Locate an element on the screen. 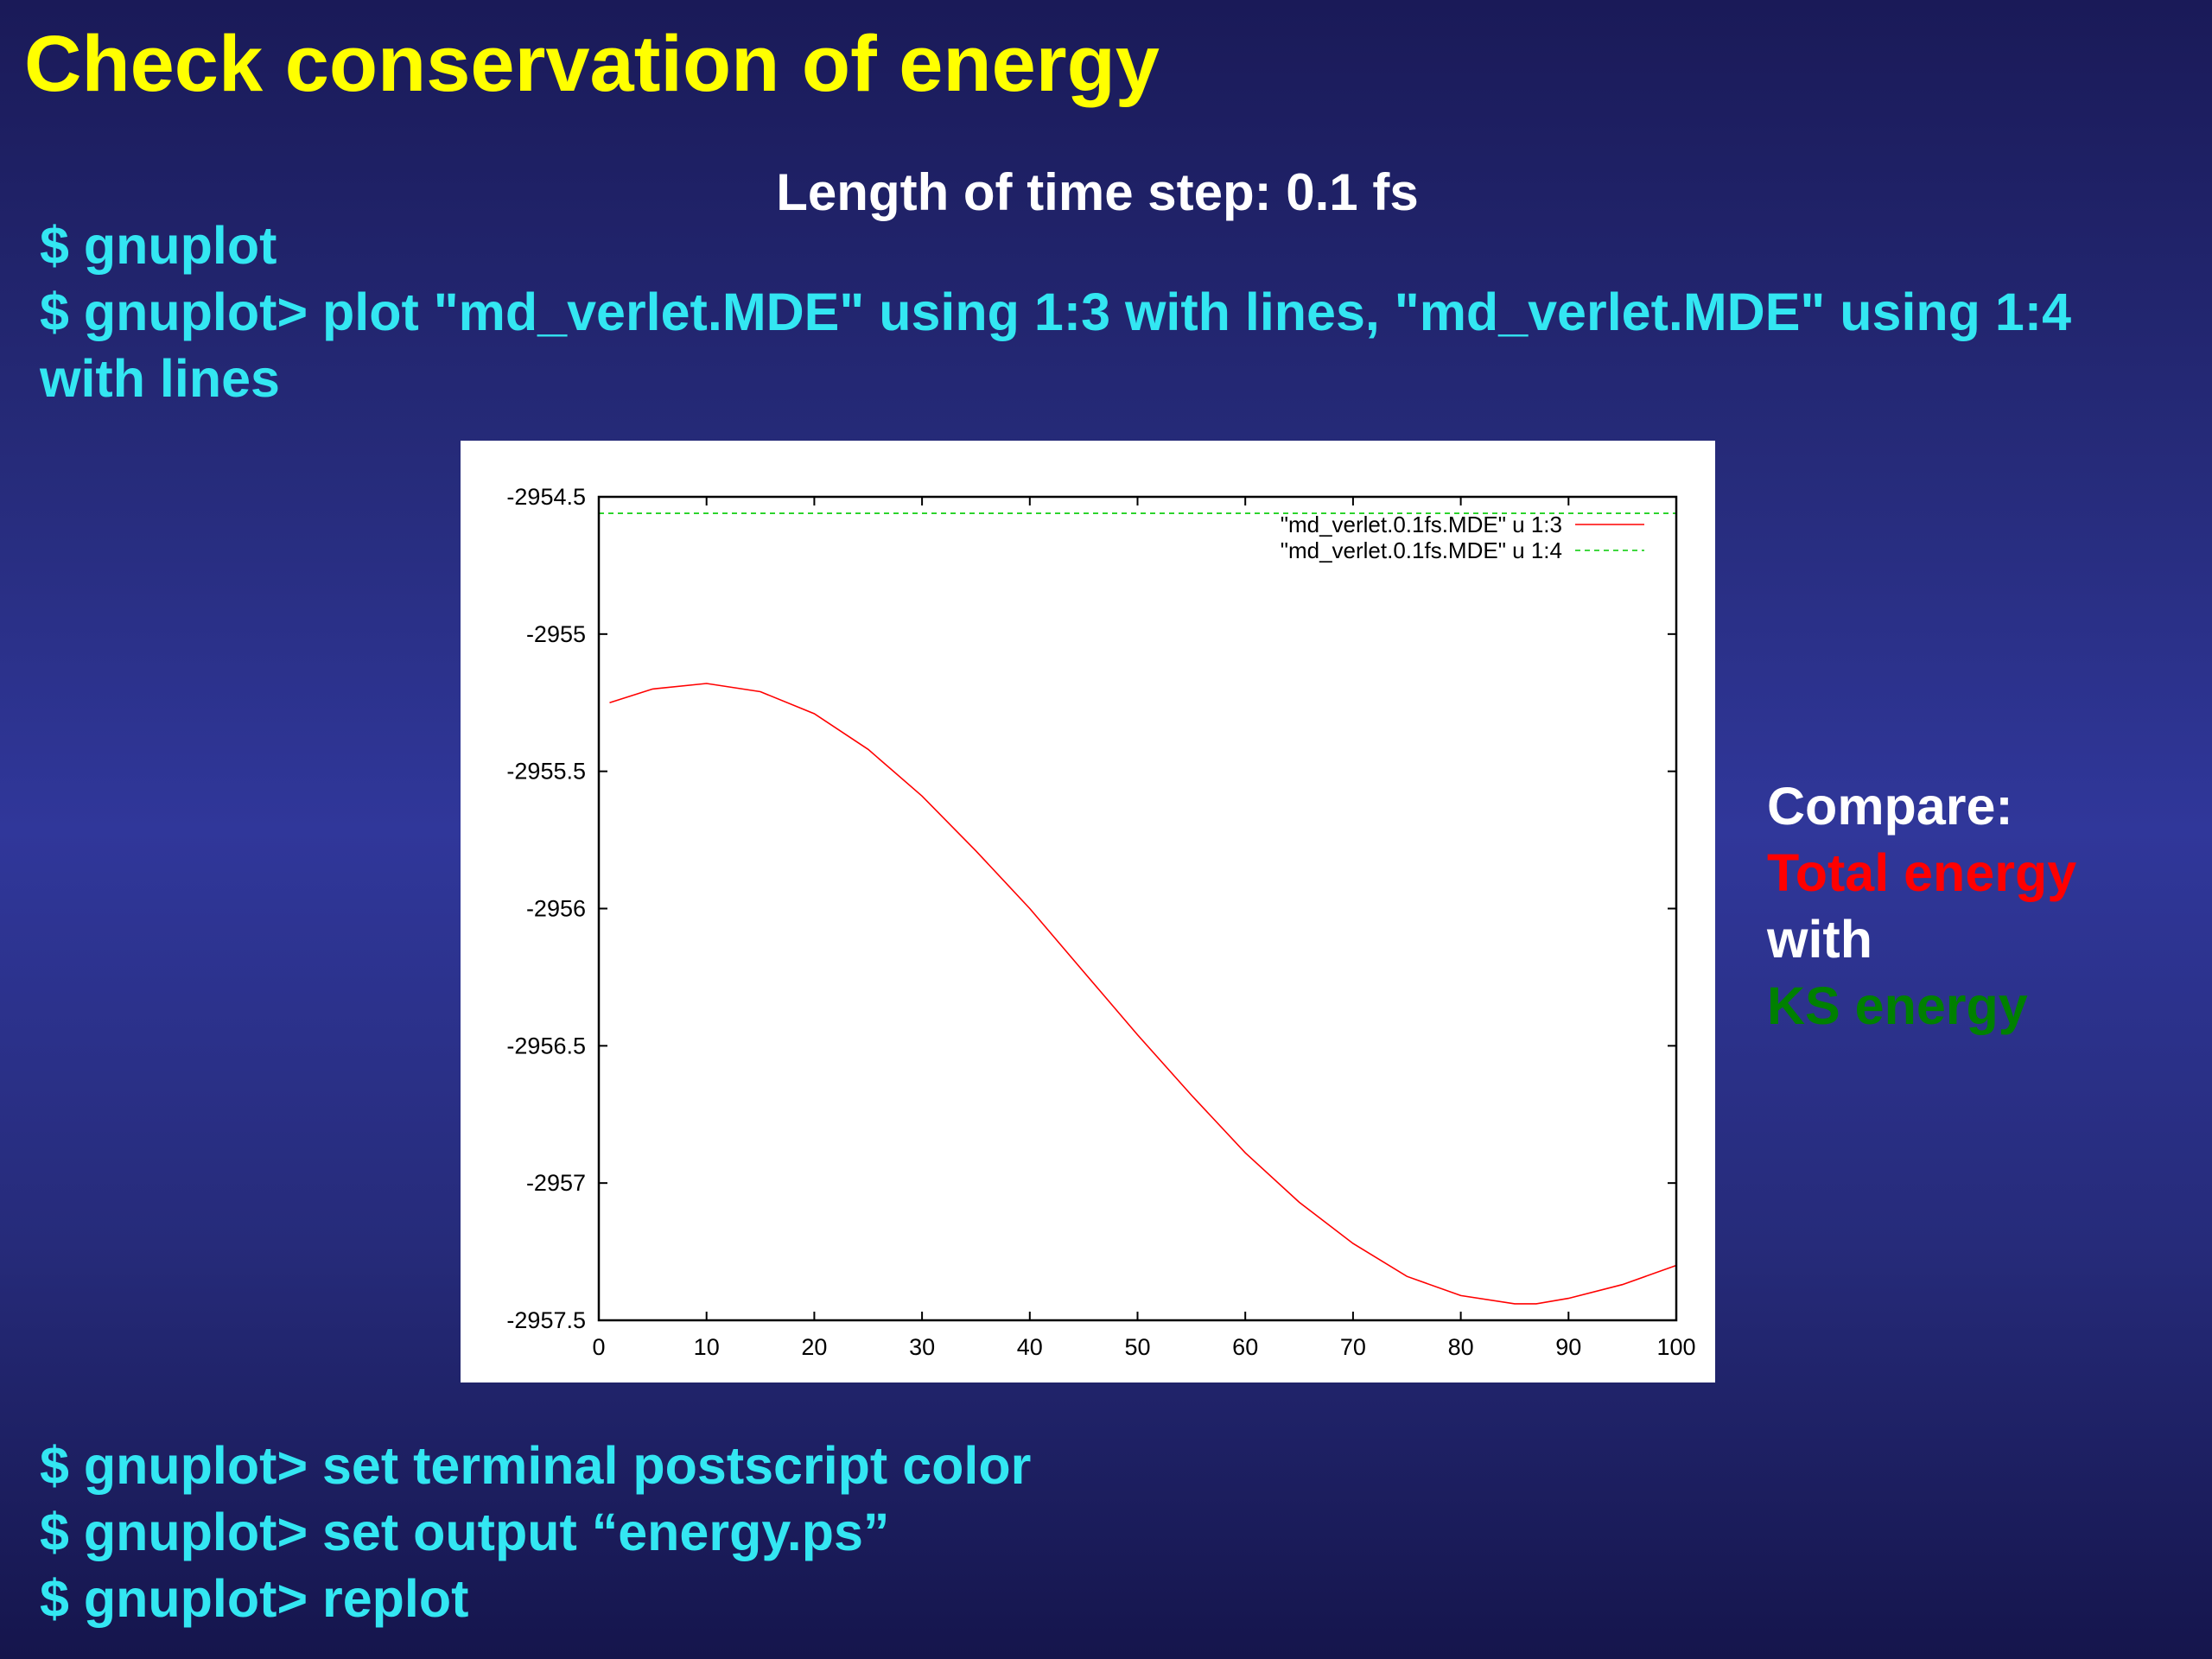 The height and width of the screenshot is (1659, 2212). y-tick-label: -2956.5 is located at coordinates (546, 1045).